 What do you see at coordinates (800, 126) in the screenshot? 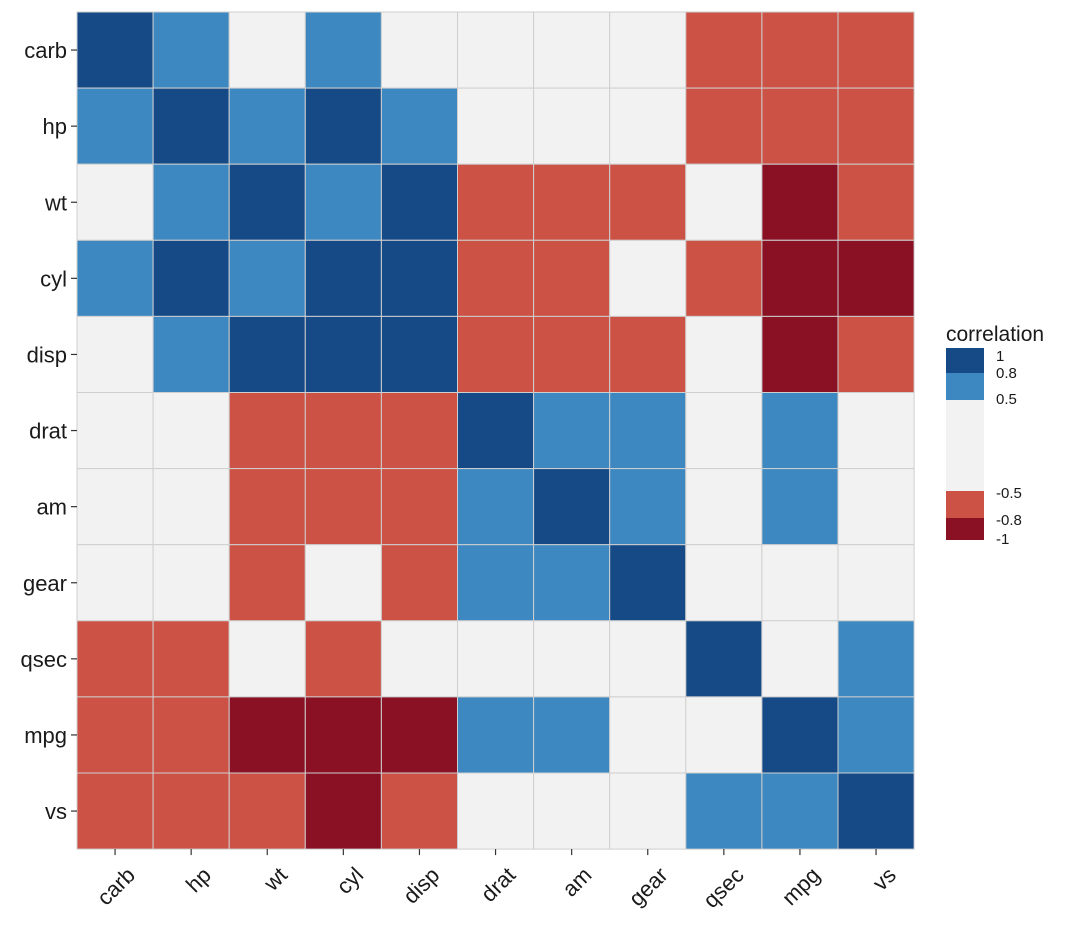
I see `heatmap-cell-hp-mpg` at bounding box center [800, 126].